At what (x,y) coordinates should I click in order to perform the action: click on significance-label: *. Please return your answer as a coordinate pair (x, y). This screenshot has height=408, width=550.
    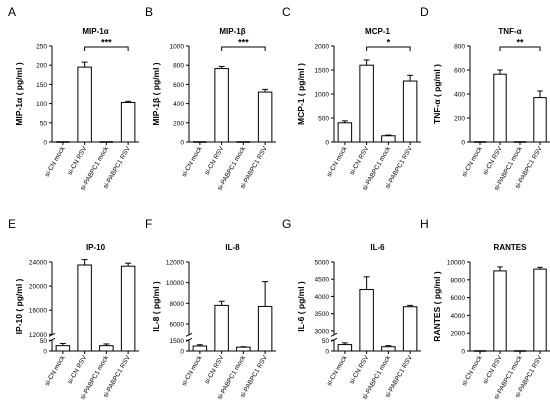
    Looking at the image, I should click on (389, 43).